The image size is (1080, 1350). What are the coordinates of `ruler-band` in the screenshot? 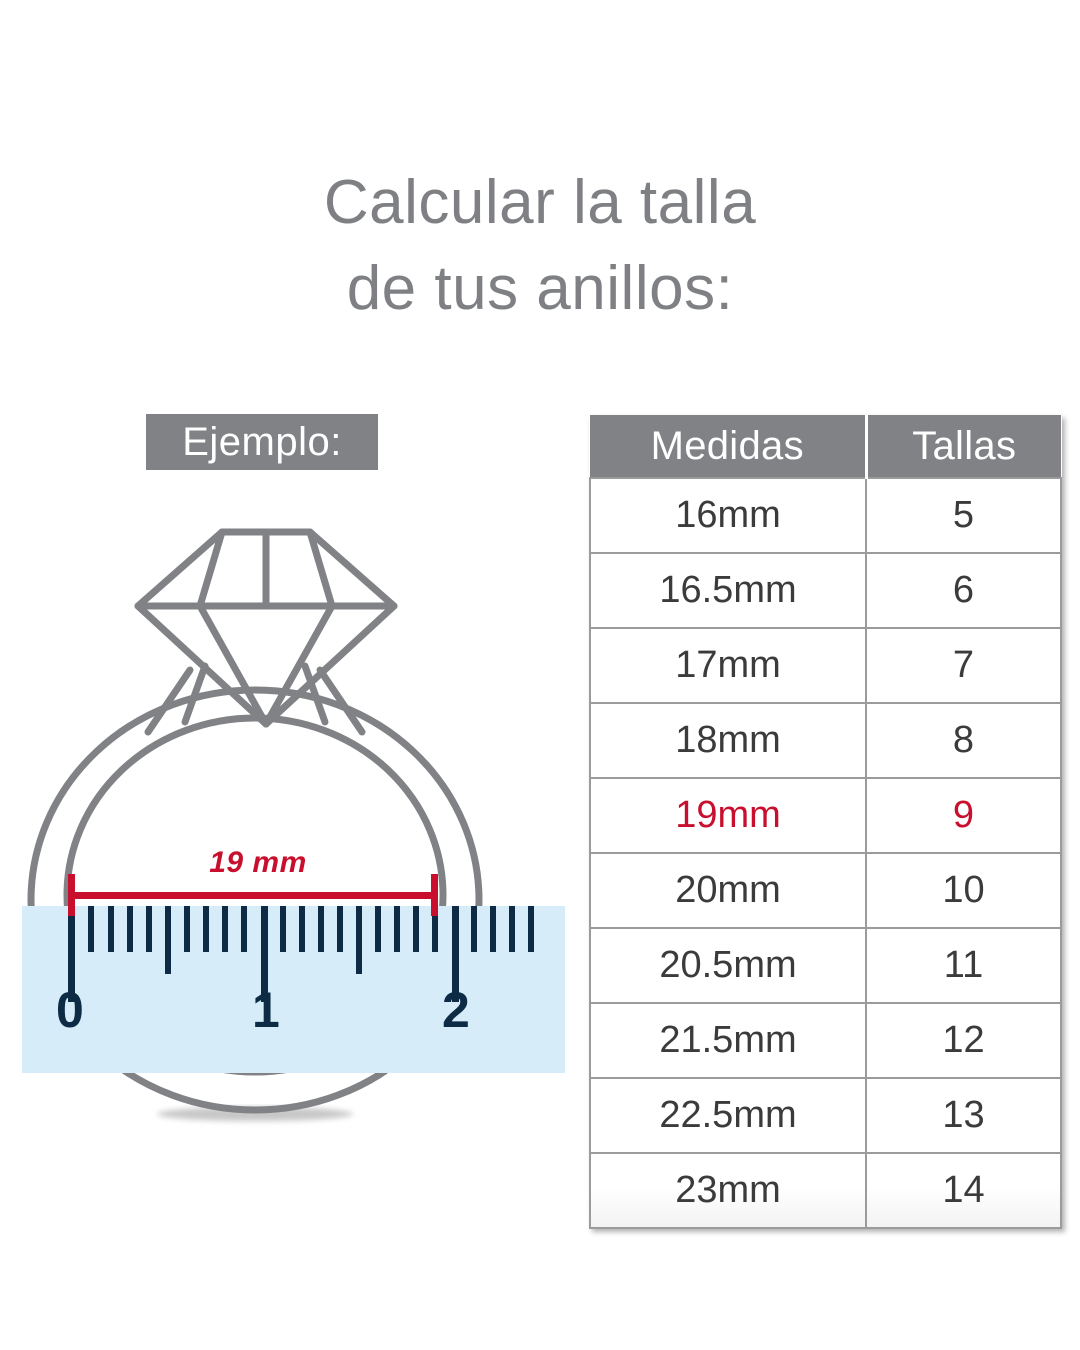 It's located at (293, 989).